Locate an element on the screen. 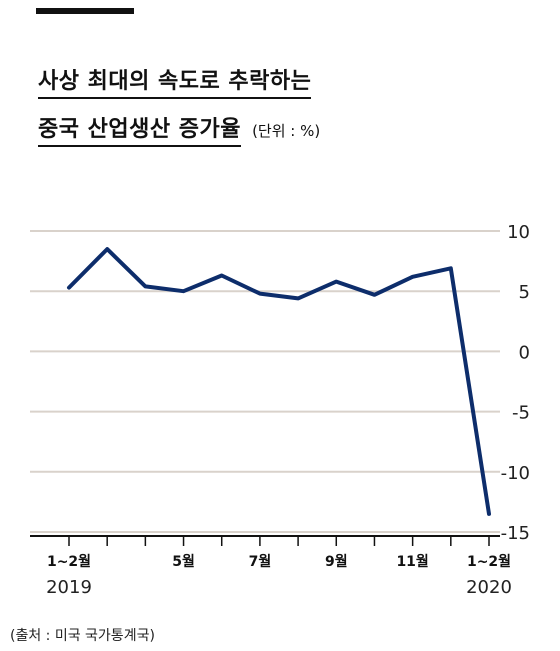 This screenshot has height=651, width=560. chart-title-line1: 사상 최대의 속도로 추락하는 is located at coordinates (175, 81).